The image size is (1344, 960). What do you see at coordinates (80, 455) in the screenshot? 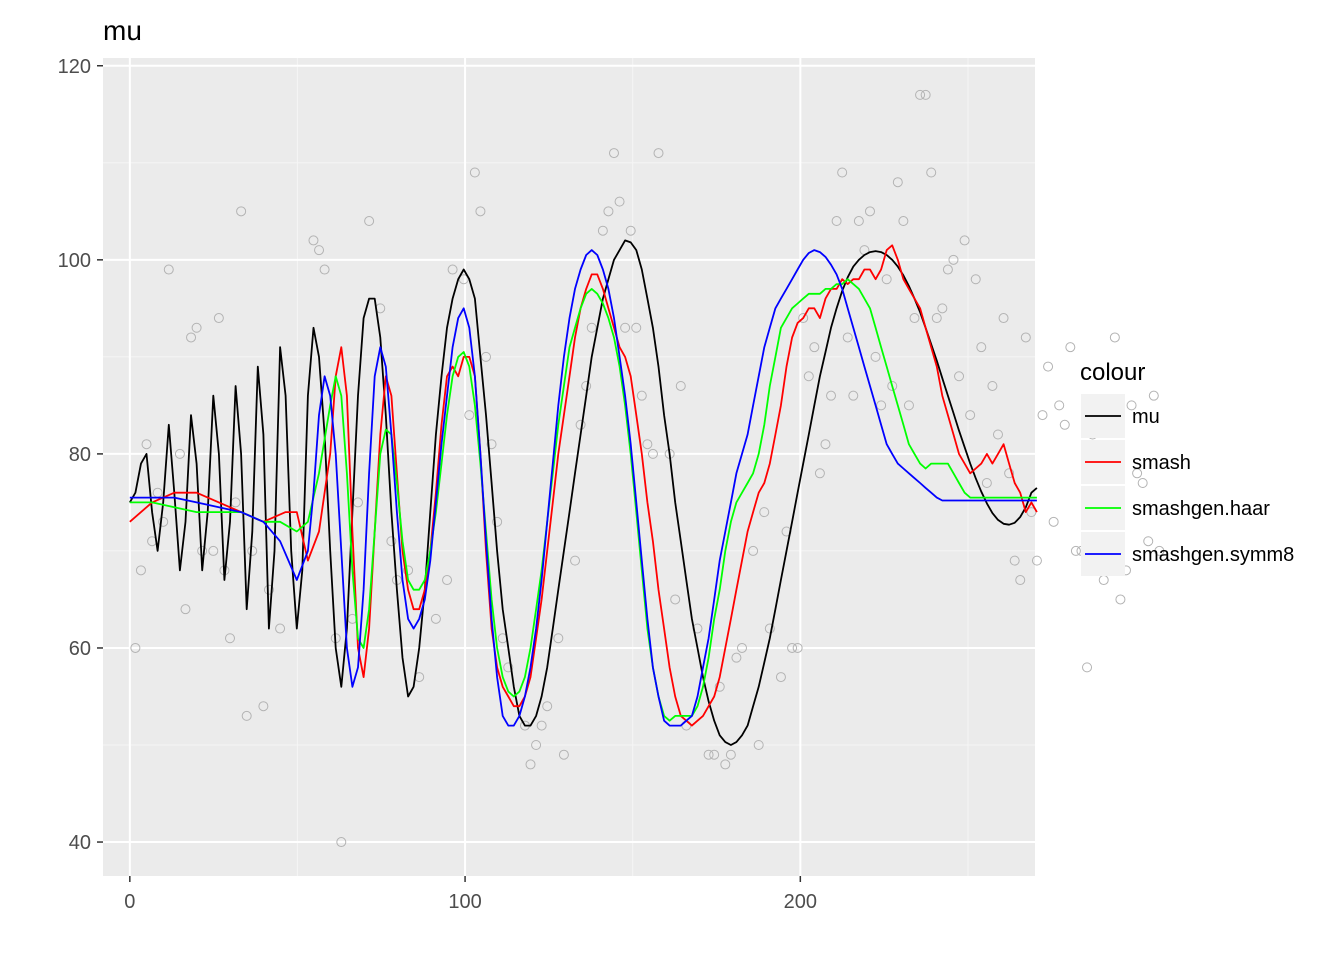
I see `y-tick-label: 80` at bounding box center [80, 455].